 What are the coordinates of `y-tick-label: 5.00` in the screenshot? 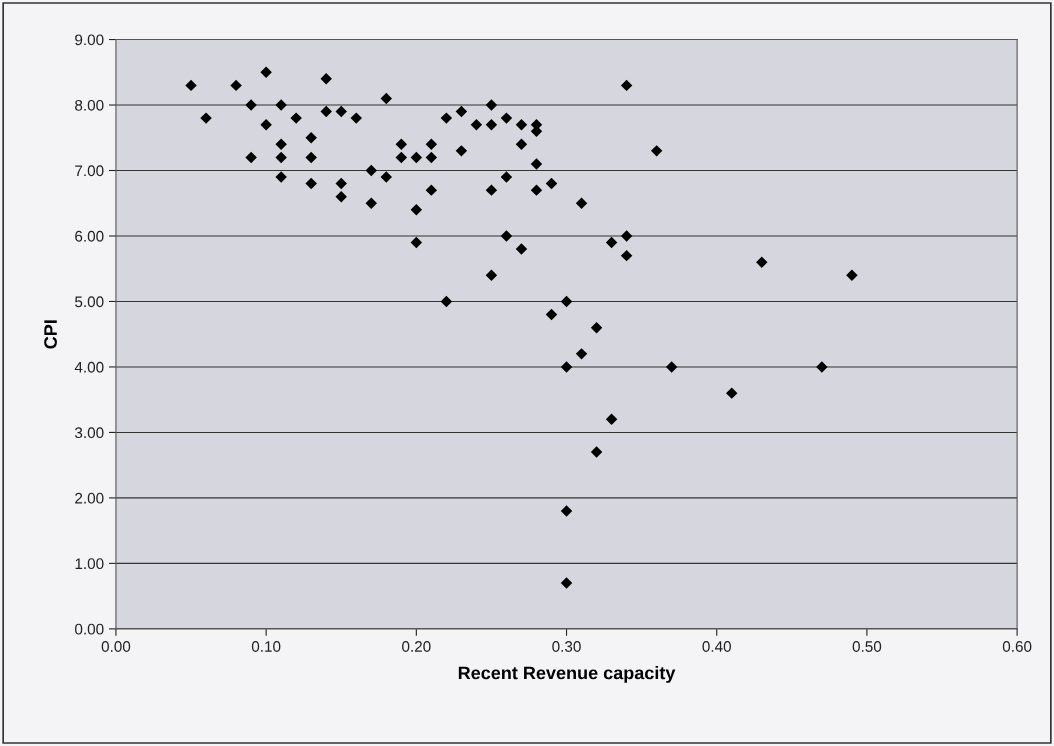 It's located at (89, 302).